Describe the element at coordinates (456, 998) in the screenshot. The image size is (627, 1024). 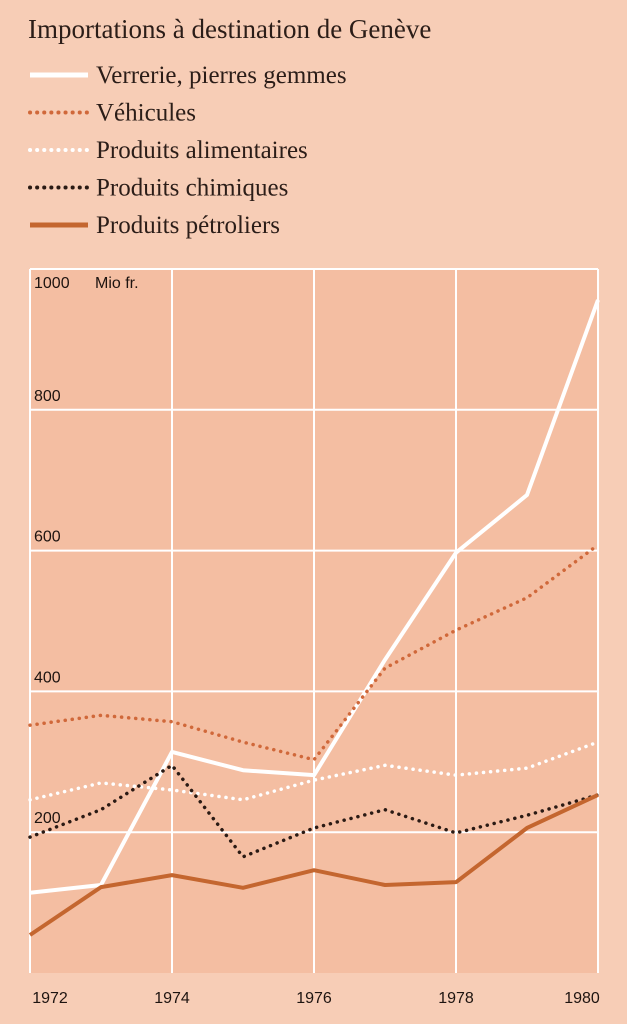
I see `x-tick-label: 1978` at that location.